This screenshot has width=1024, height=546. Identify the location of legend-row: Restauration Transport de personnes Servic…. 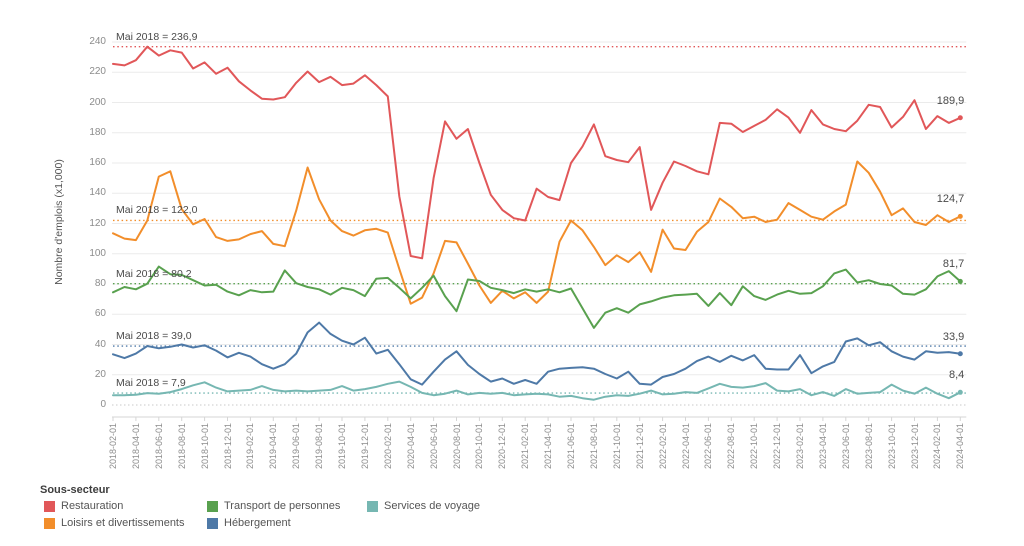
(260, 507).